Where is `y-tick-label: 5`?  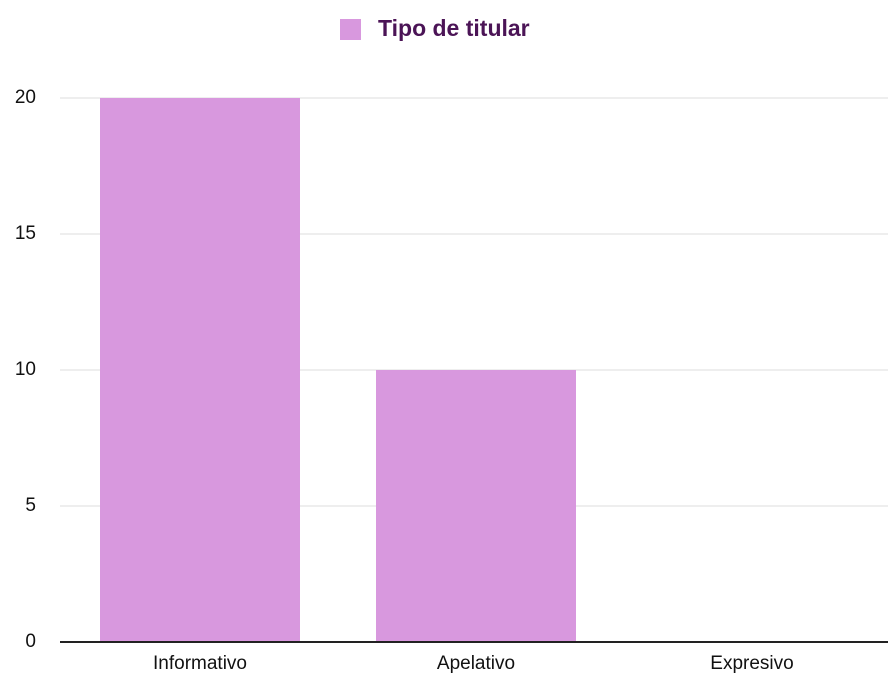
y-tick-label: 5 is located at coordinates (30, 505).